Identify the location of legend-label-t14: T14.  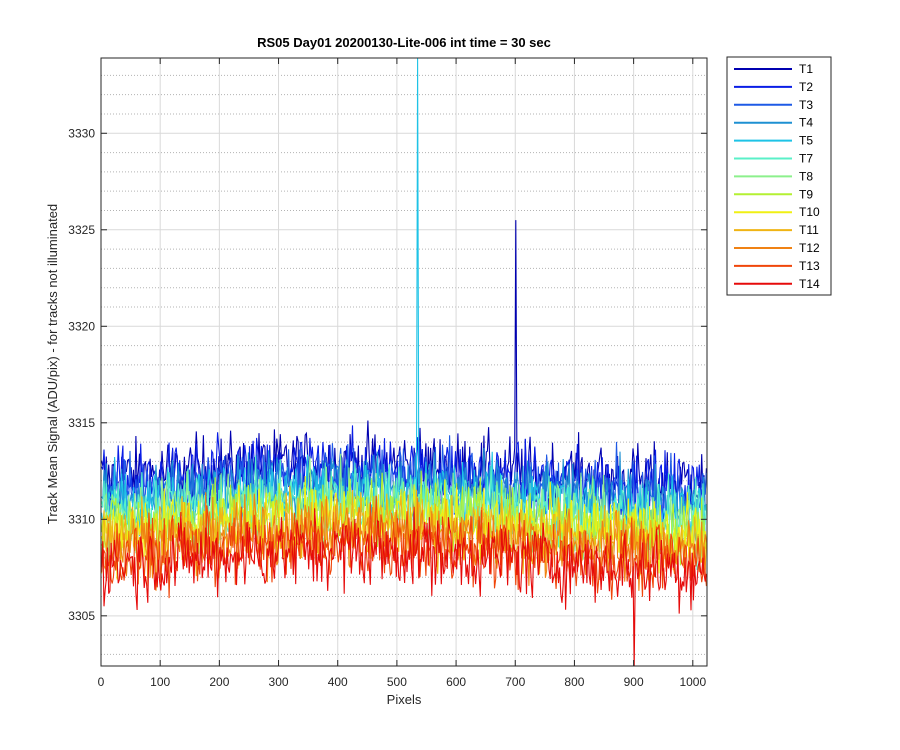
(809, 284).